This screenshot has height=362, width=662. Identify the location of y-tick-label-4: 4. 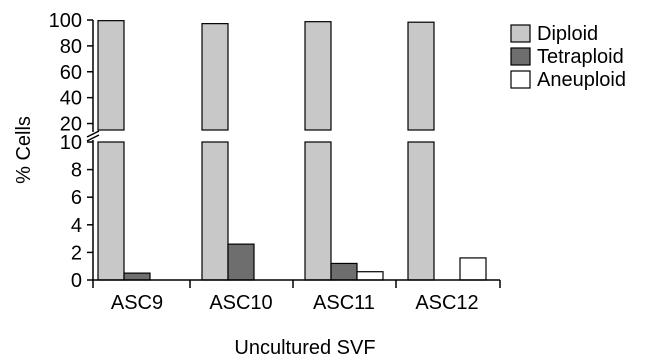
(76, 226).